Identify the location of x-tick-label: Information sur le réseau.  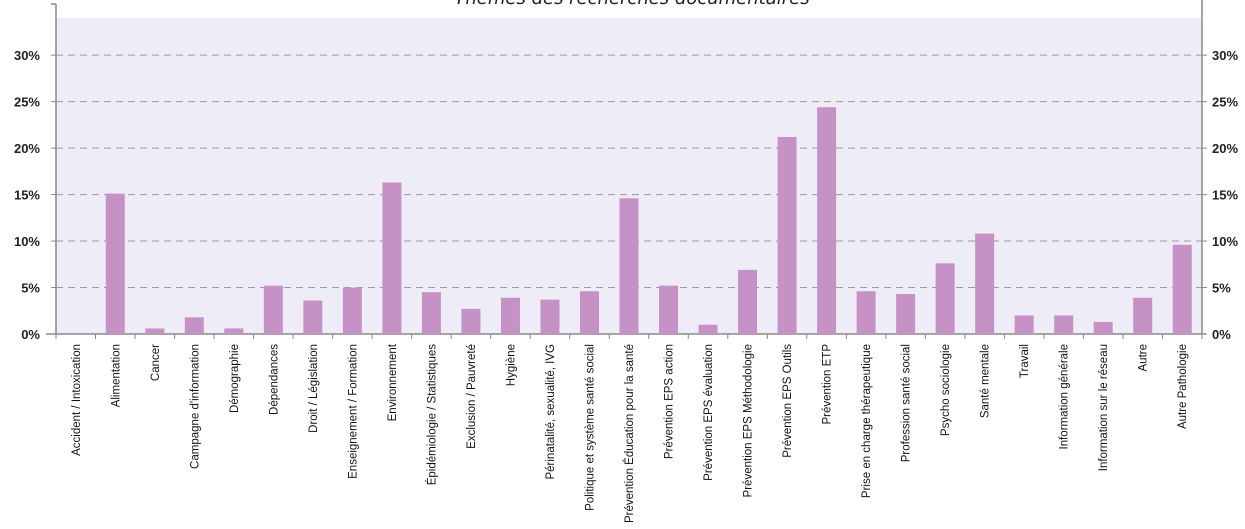
(1104, 407).